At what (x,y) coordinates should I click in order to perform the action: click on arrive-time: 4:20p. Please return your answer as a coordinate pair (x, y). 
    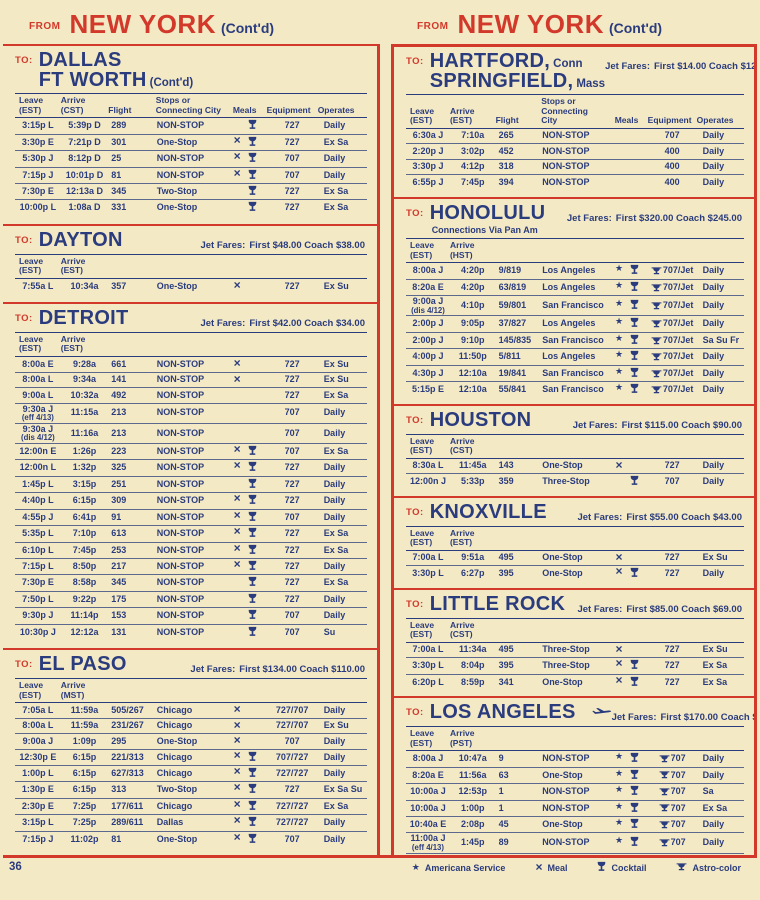
    Looking at the image, I should click on (472, 286).